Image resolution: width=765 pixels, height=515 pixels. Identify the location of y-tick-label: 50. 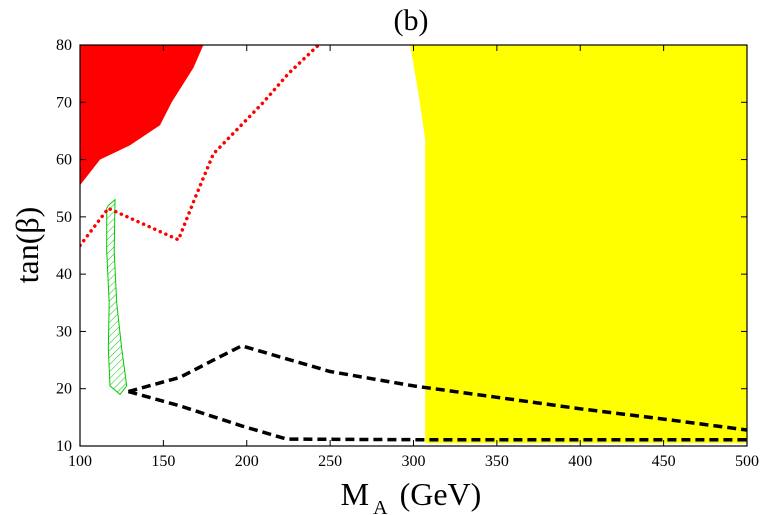
(64, 217).